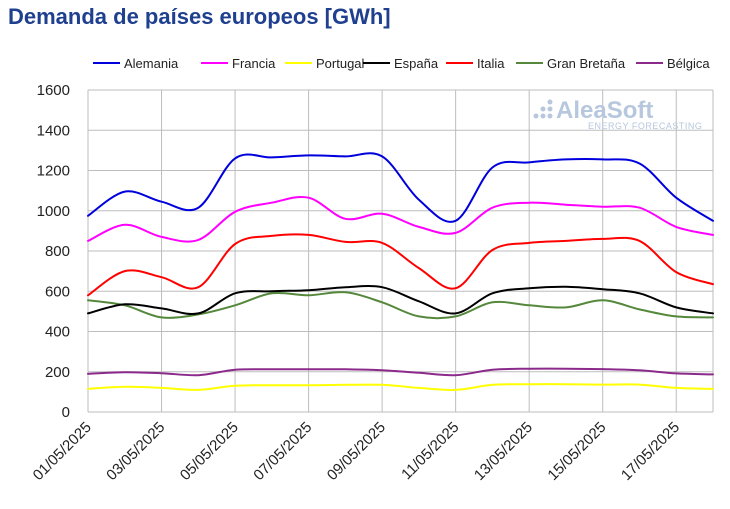 The image size is (730, 509). I want to click on series-line-espana, so click(400, 300).